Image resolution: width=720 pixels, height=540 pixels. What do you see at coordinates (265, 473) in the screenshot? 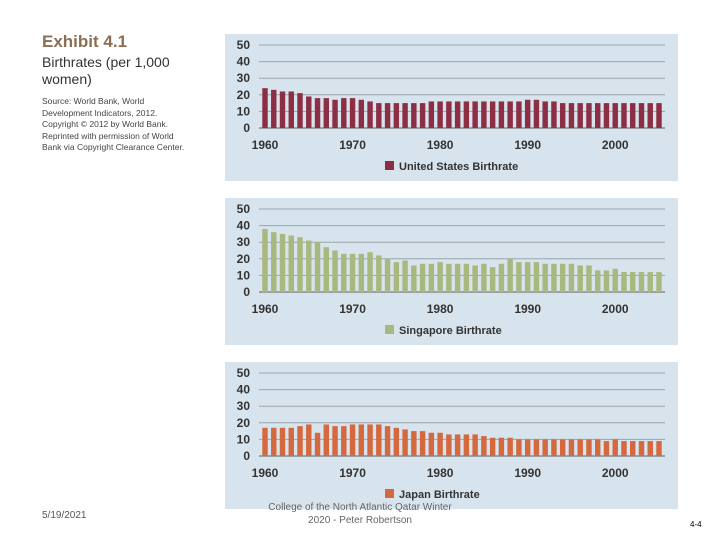
I see `x-tick-label: 1960` at bounding box center [265, 473].